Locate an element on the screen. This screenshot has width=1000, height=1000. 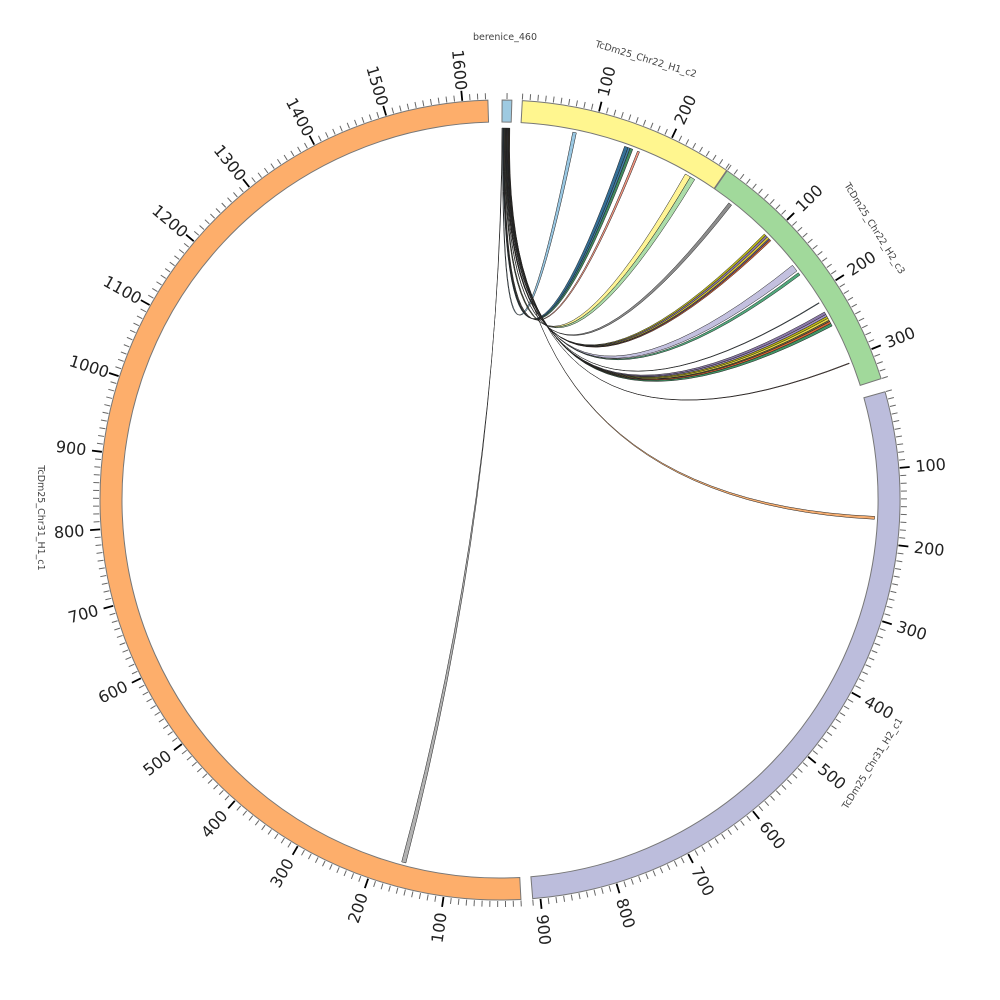
tick-label: 200 is located at coordinates (929, 549).